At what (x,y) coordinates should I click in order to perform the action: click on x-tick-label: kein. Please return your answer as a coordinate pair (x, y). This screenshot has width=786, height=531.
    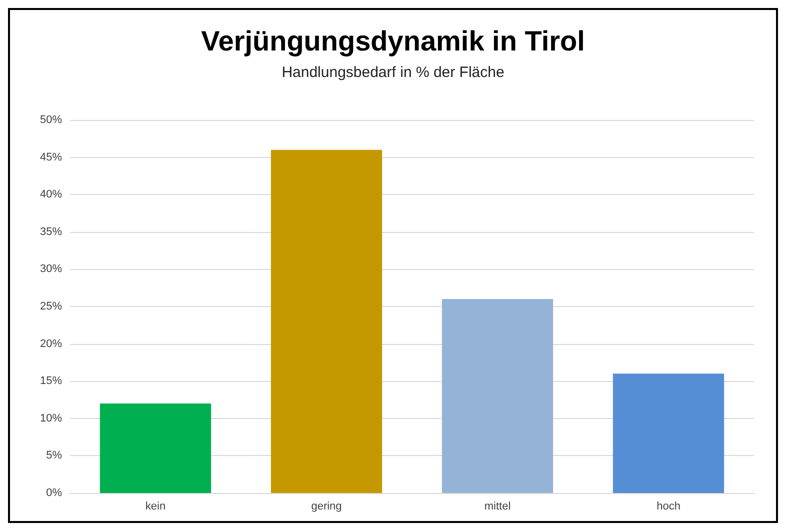
    Looking at the image, I should click on (155, 506).